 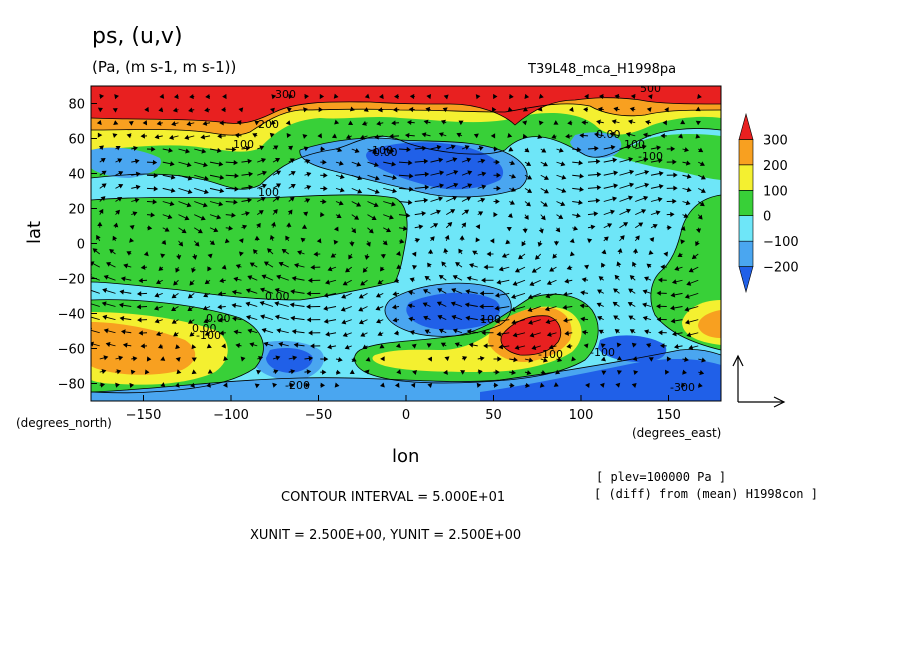 What do you see at coordinates (164, 67) in the screenshot?
I see `chart-units: (Pa, (m s-1, m s-1))` at bounding box center [164, 67].